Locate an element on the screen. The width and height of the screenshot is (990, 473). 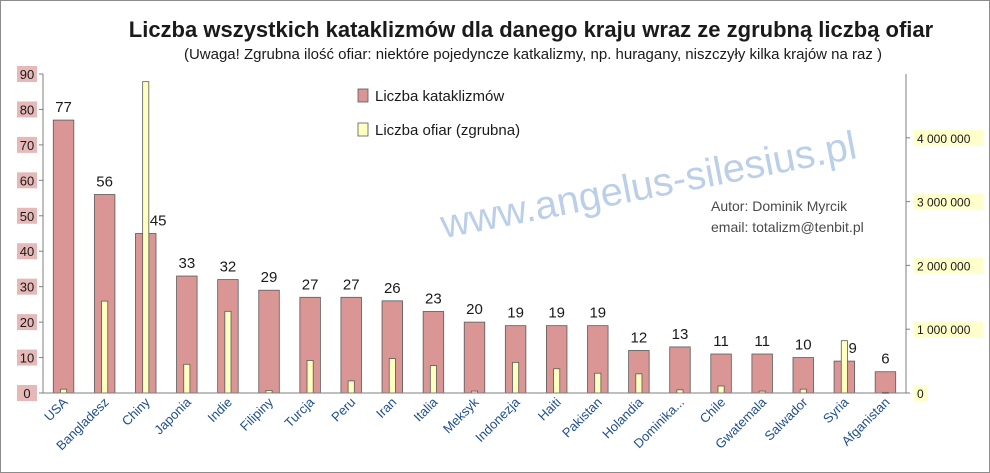
x-tick-label: Japonia is located at coordinates (172, 415).